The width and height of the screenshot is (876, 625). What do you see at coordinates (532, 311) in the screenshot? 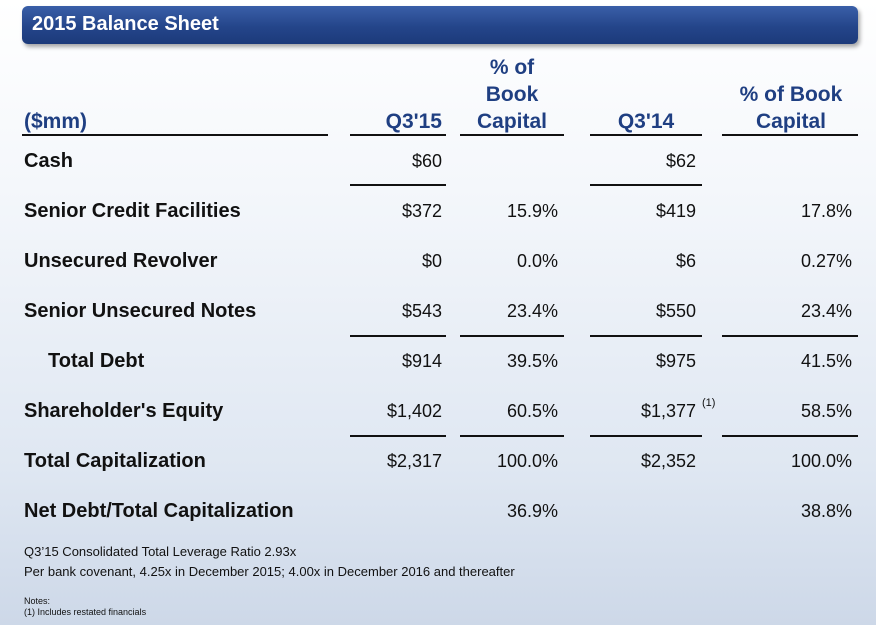
I see `pct315-value: 23.4%` at bounding box center [532, 311].